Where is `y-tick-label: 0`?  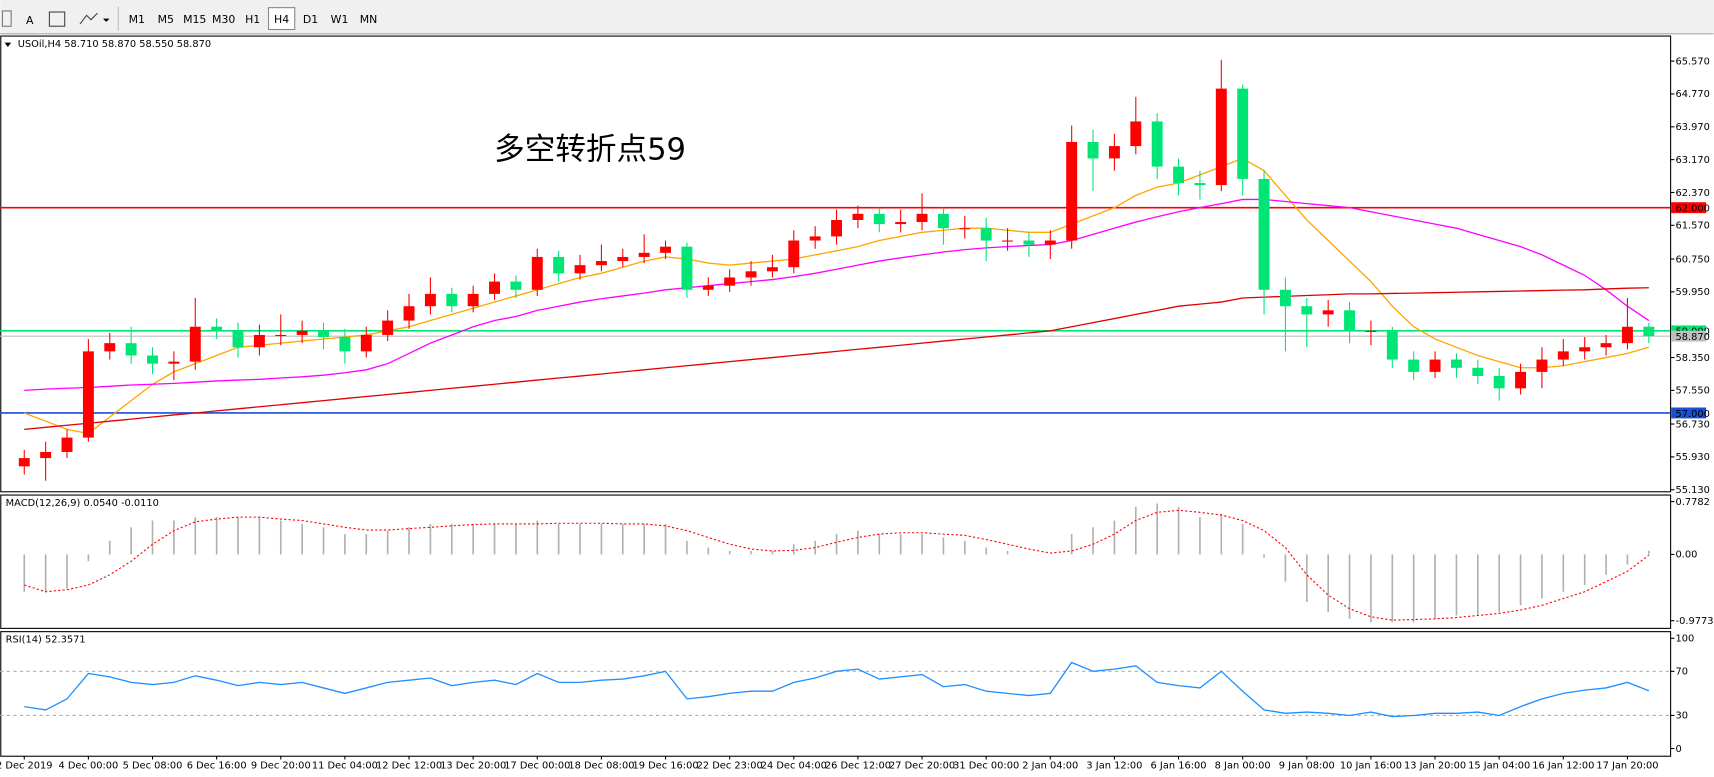
y-tick-label: 0 is located at coordinates (1679, 749).